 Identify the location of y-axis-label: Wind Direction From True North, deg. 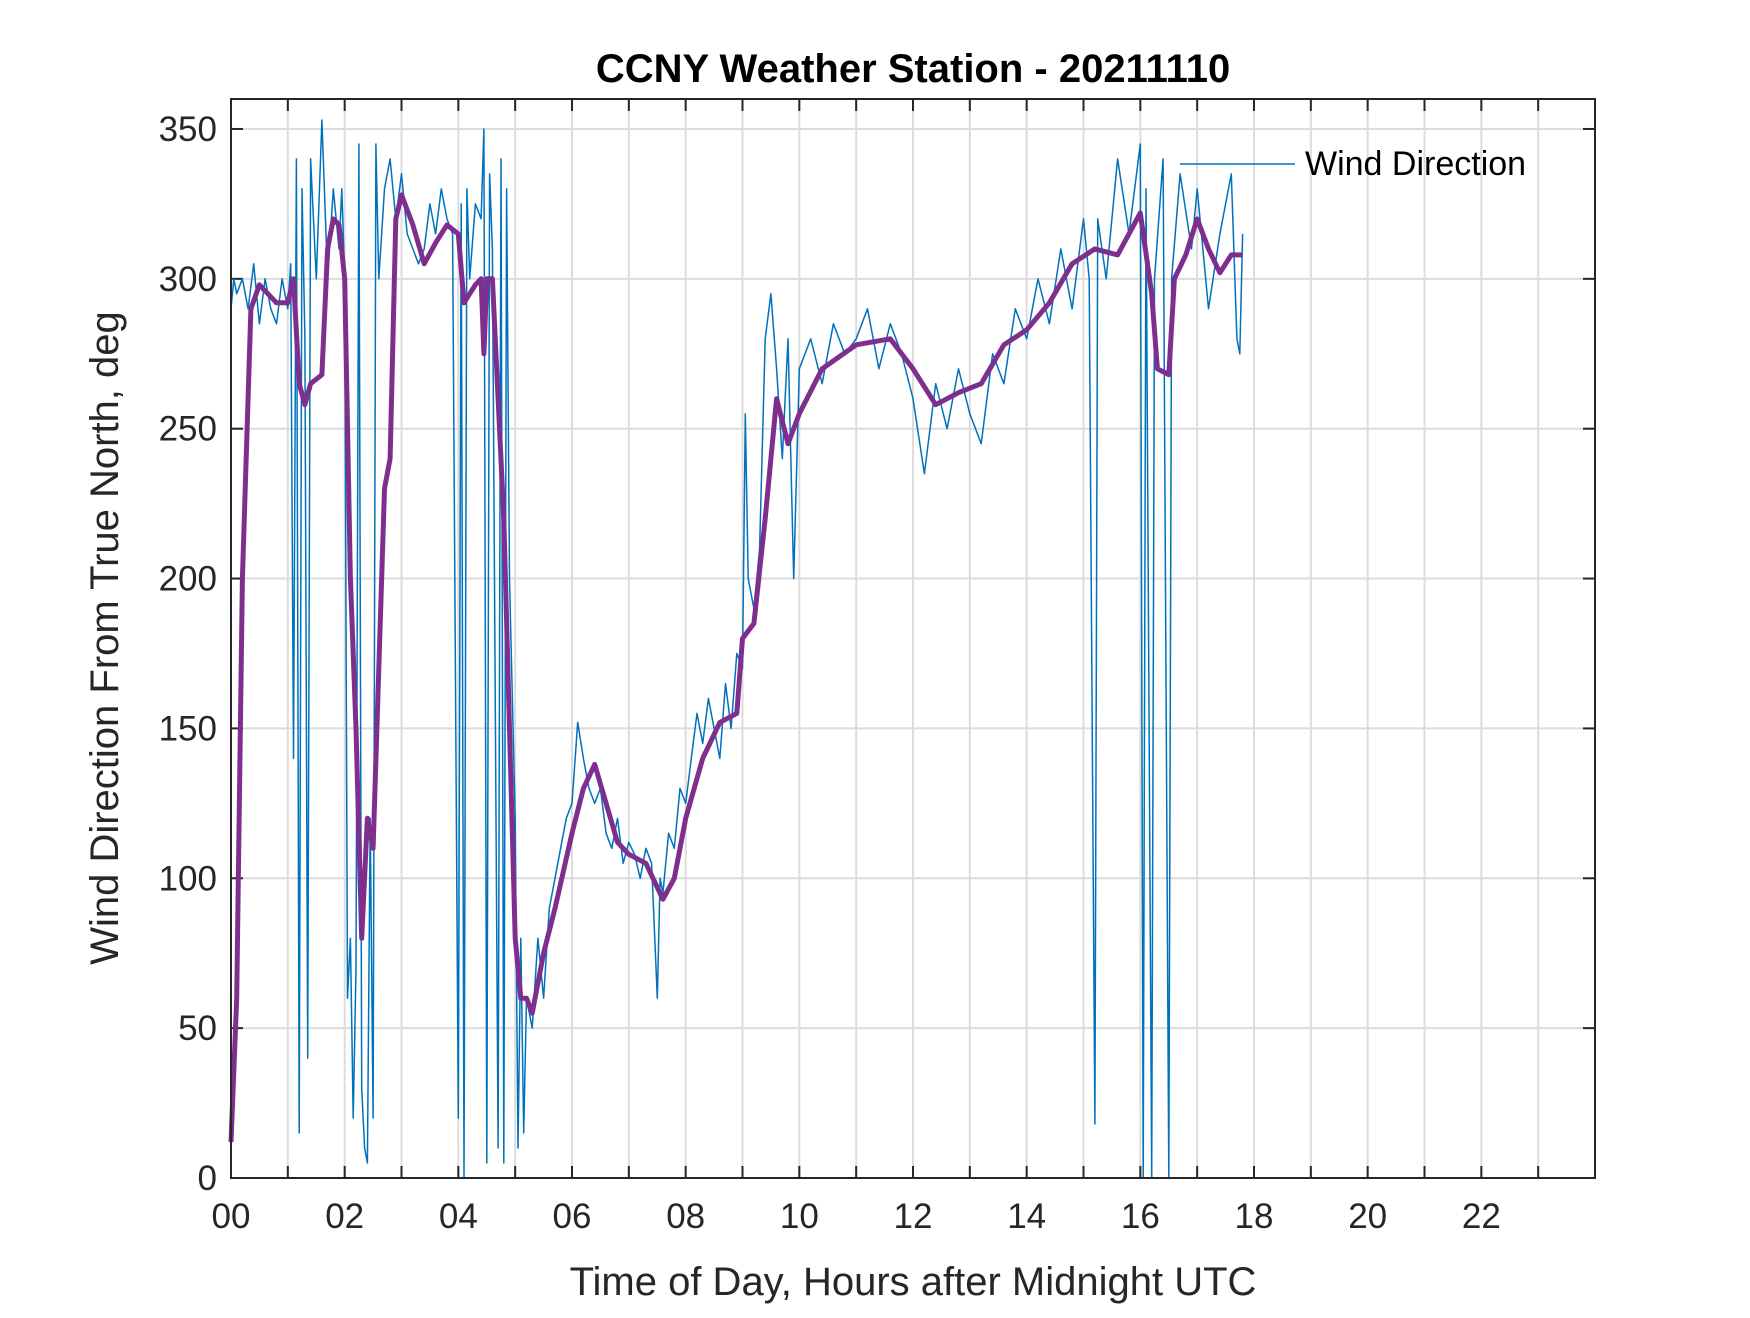
(105, 638).